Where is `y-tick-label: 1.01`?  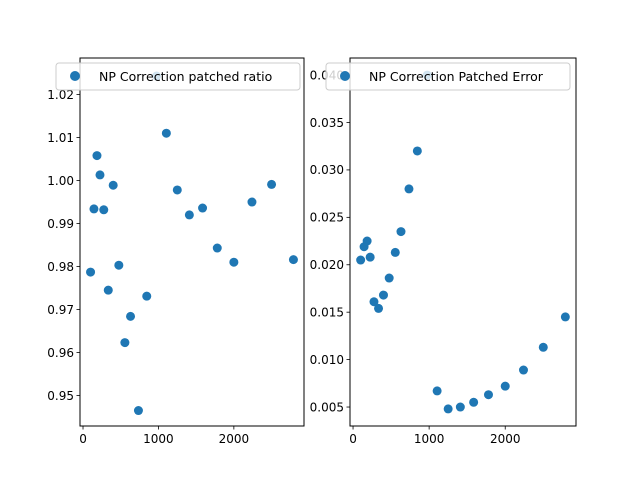 y-tick-label: 1.01 is located at coordinates (60, 138).